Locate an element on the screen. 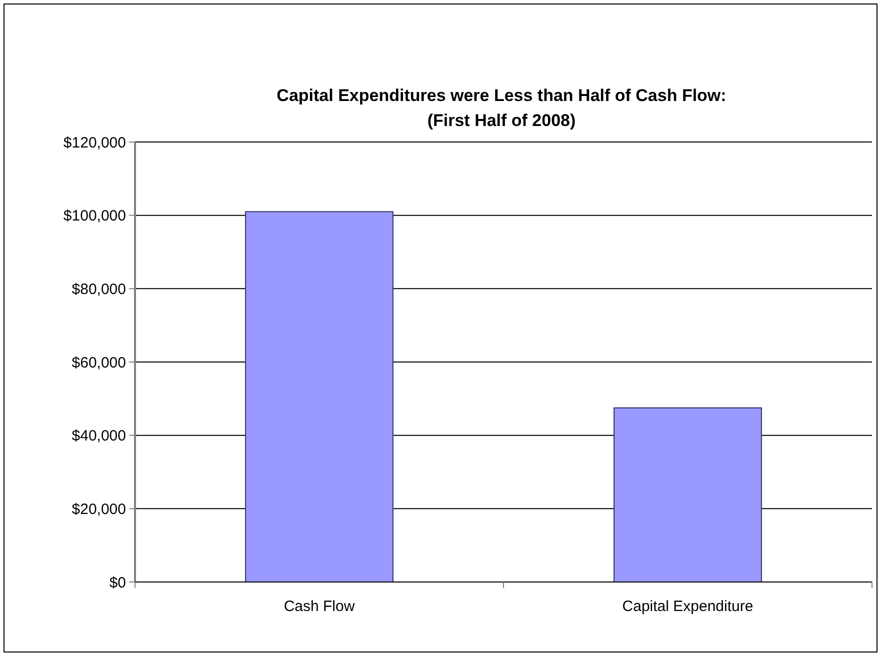 The width and height of the screenshot is (881, 656). y-tick-label: $100,000 is located at coordinates (94, 216).